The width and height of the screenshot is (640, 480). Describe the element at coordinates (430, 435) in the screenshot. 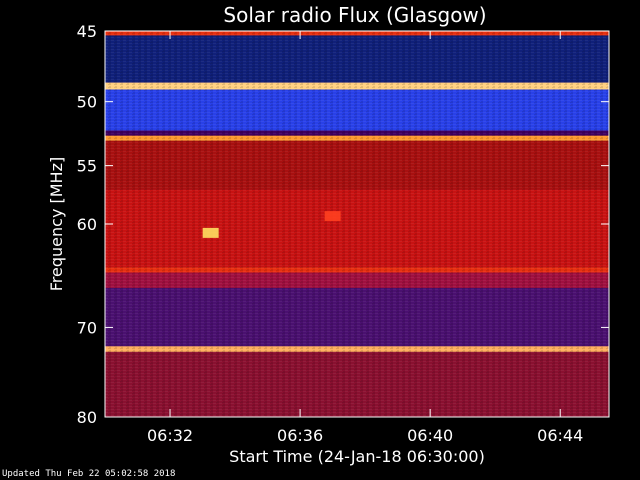

I see `x-tick-label: 06:40` at that location.